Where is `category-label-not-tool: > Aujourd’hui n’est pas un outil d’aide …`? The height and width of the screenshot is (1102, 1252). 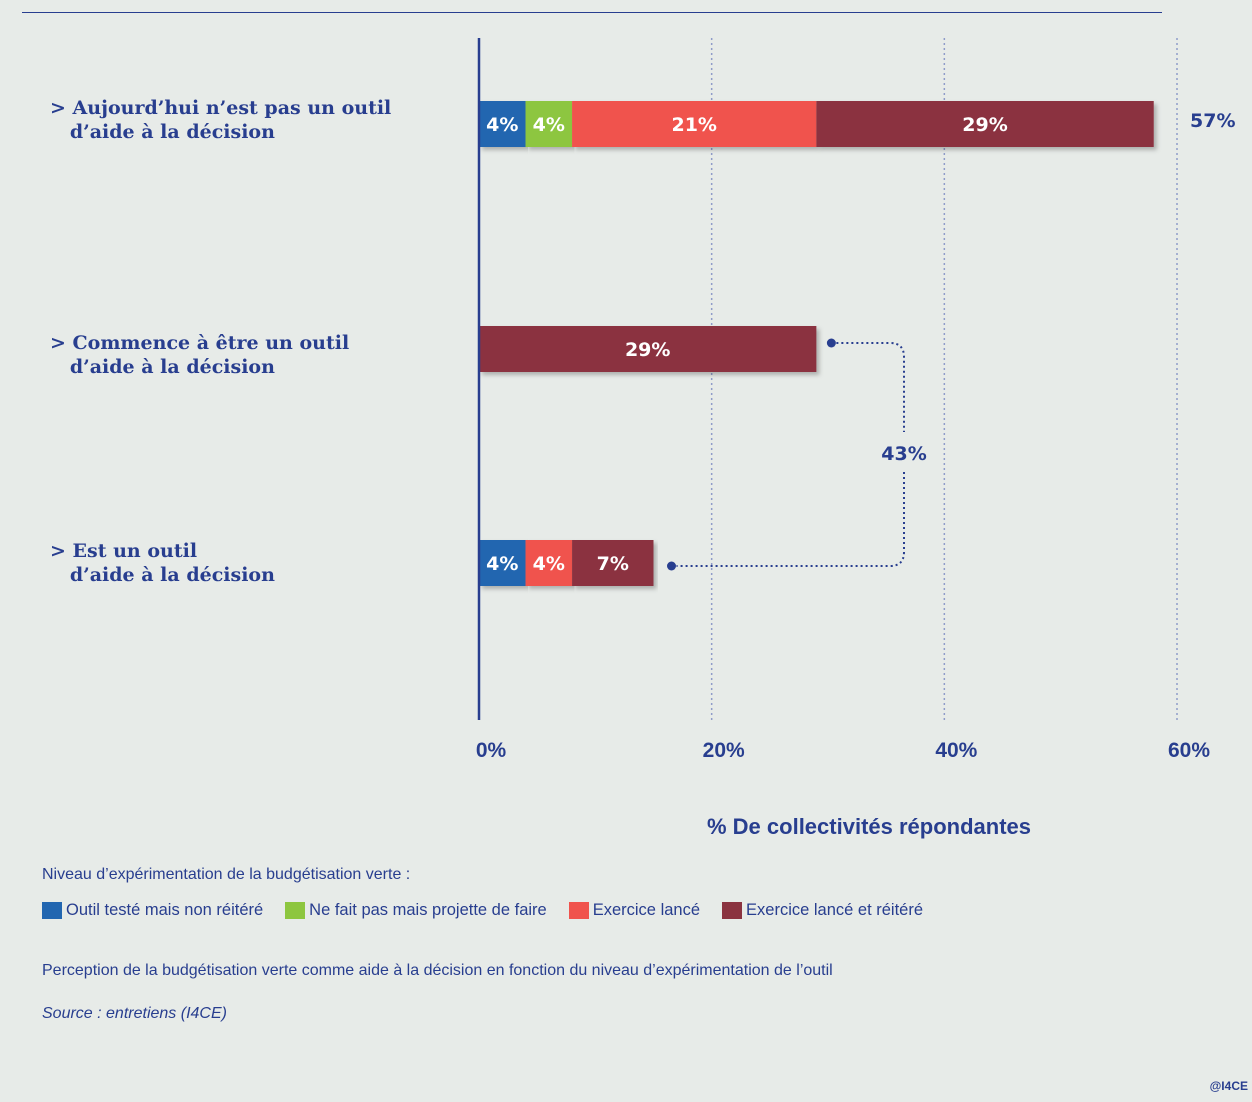
category-label-not-tool: > Aujourd’hui n’est pas un outil d’aide … is located at coordinates (221, 120).